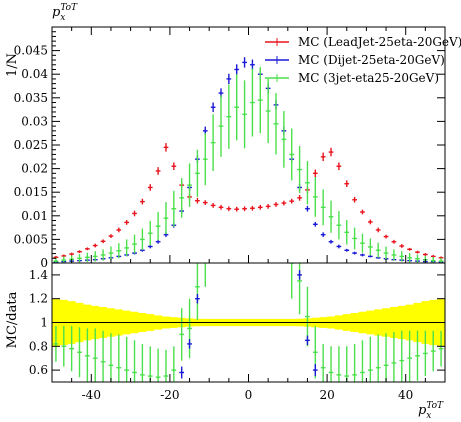  What do you see at coordinates (31, 239) in the screenshot?
I see `main-ytick-label-1: 0.005` at bounding box center [31, 239].